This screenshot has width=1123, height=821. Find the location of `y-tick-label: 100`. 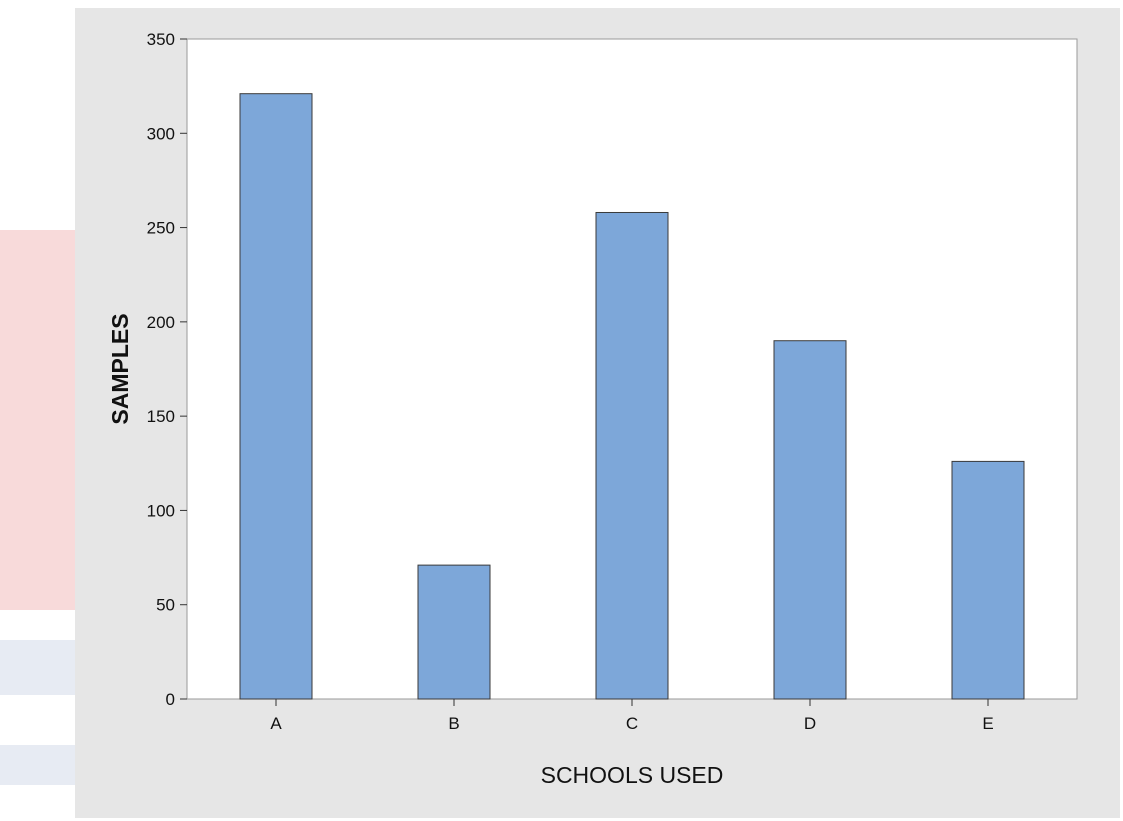

y-tick-label: 100 is located at coordinates (161, 510).